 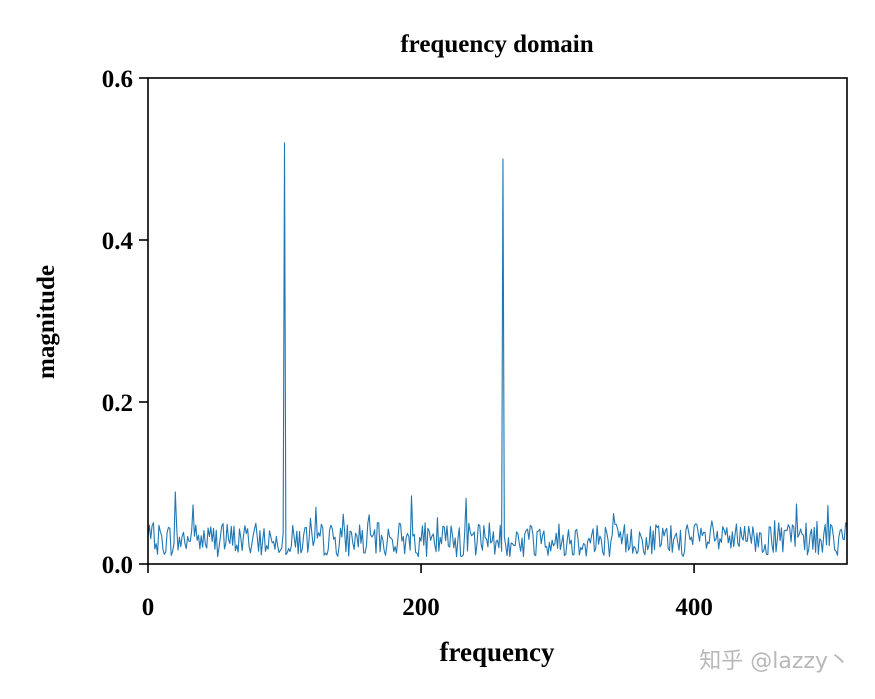 I want to click on y-tick-label: 0.4, so click(x=118, y=241).